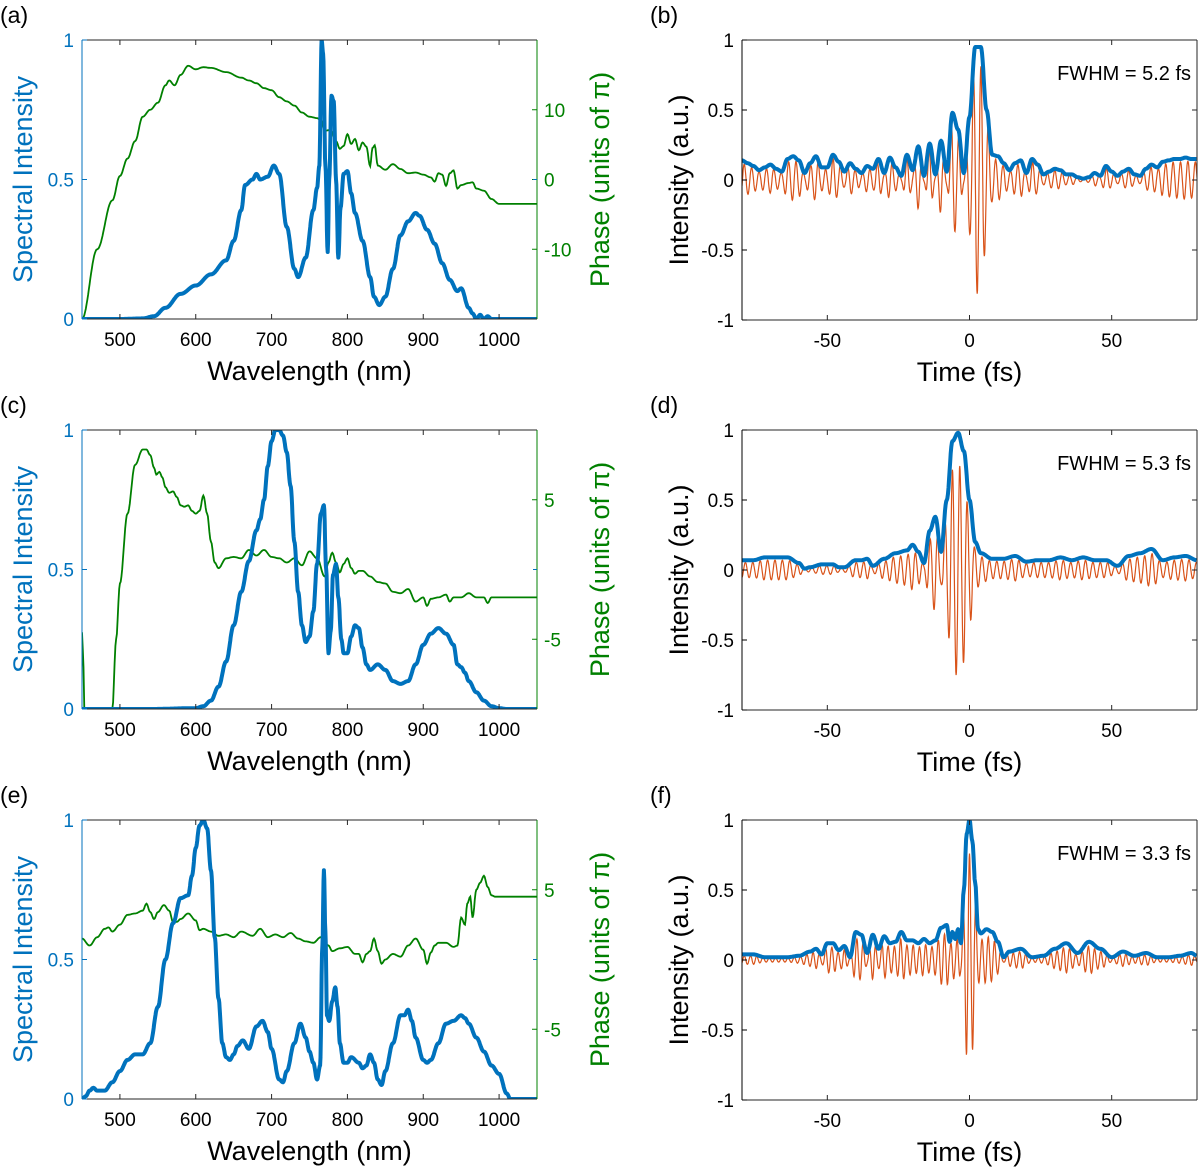 The image size is (1199, 1171). What do you see at coordinates (14, 795) in the screenshot?
I see `panel-label: (e)` at bounding box center [14, 795].